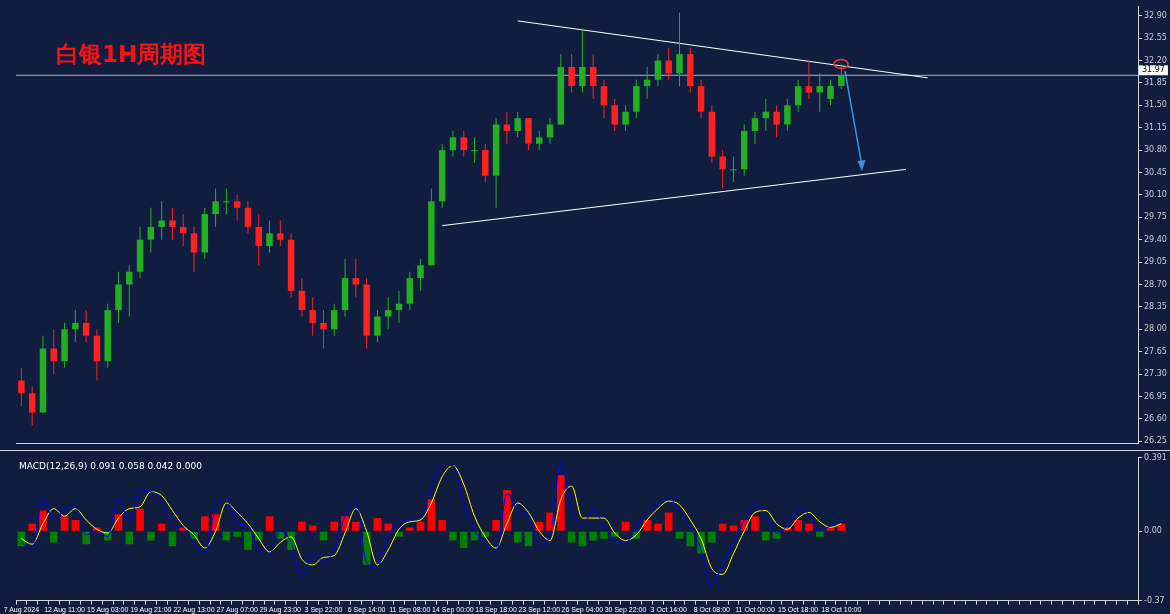 Image resolution: width=1170 pixels, height=614 pixels. I want to click on y-tick-label: 0.391, so click(1155, 457).